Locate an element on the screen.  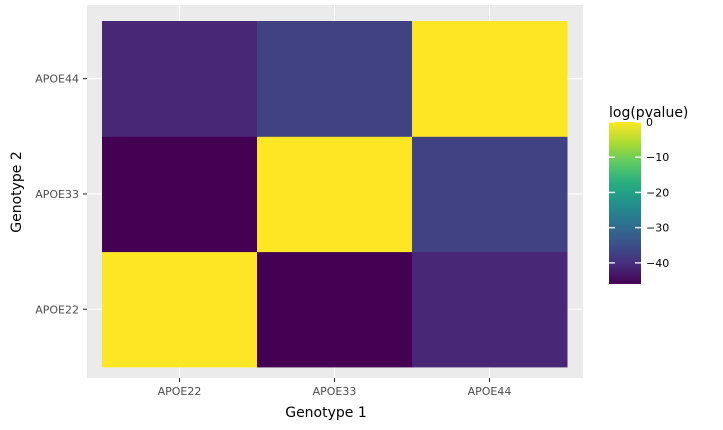
y-axis: APOE22 APOE33 APOE44 is located at coordinates (61, 194).